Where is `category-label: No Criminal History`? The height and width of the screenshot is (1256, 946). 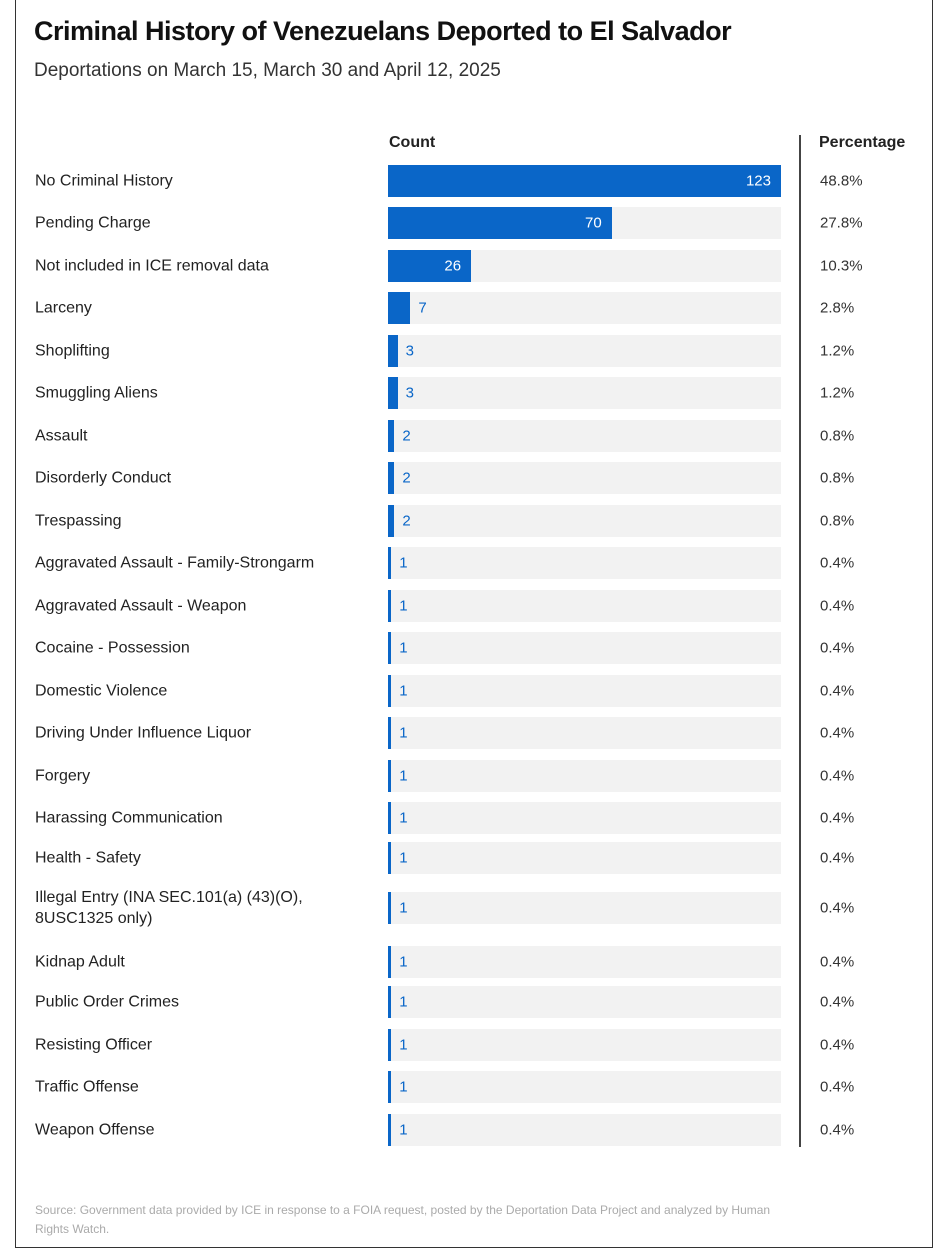
category-label: No Criminal History is located at coordinates (104, 181).